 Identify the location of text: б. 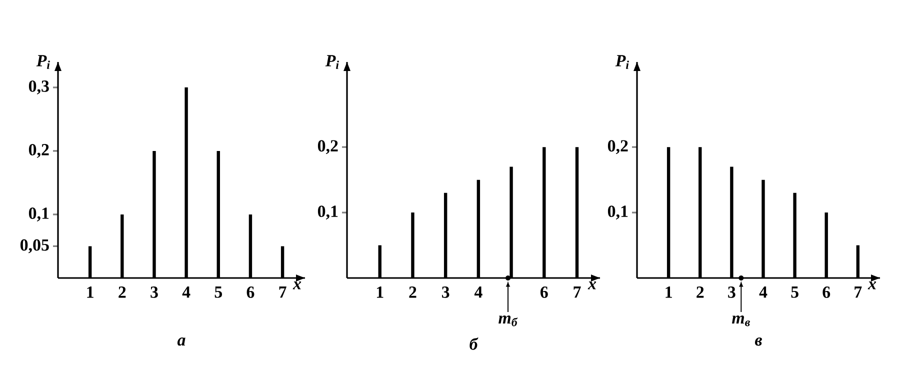
(474, 344).